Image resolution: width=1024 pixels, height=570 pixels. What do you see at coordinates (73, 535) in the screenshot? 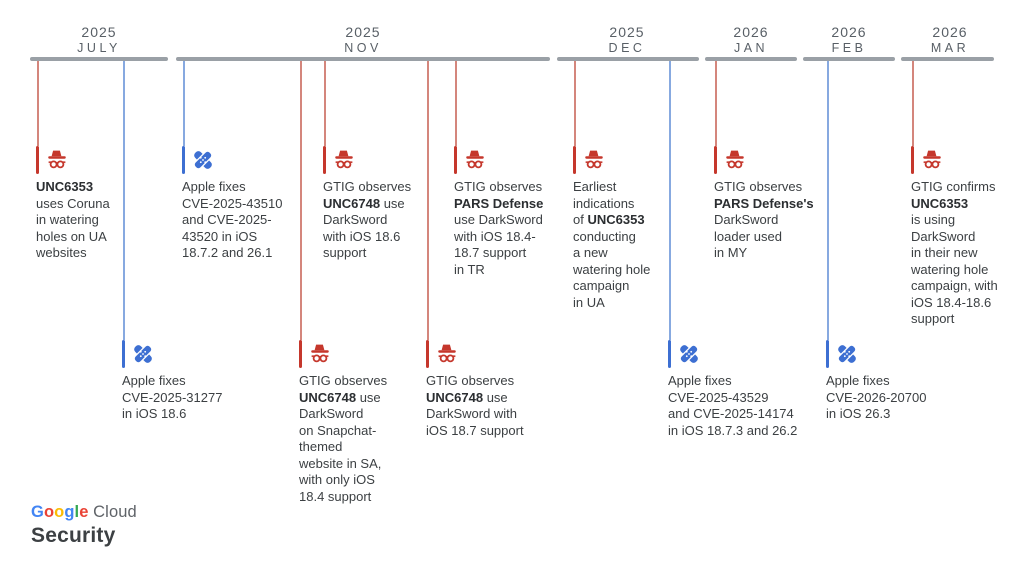
I see `security-label: Security` at bounding box center [73, 535].